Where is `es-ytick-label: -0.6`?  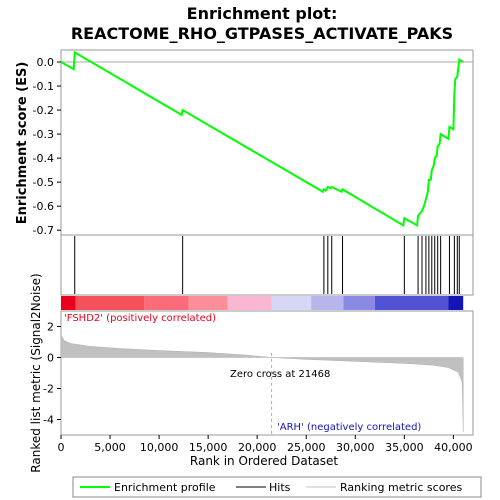
es-ytick-label: -0.6 is located at coordinates (43, 206).